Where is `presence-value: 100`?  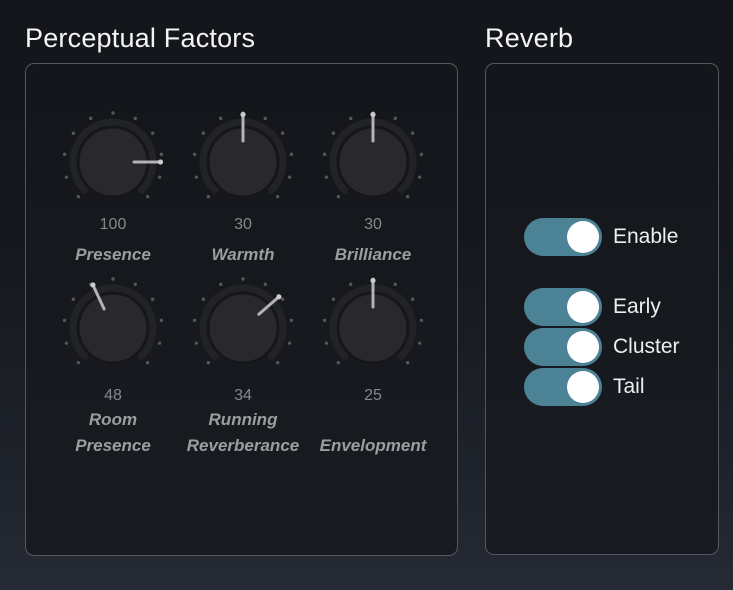
presence-value: 100 is located at coordinates (113, 224).